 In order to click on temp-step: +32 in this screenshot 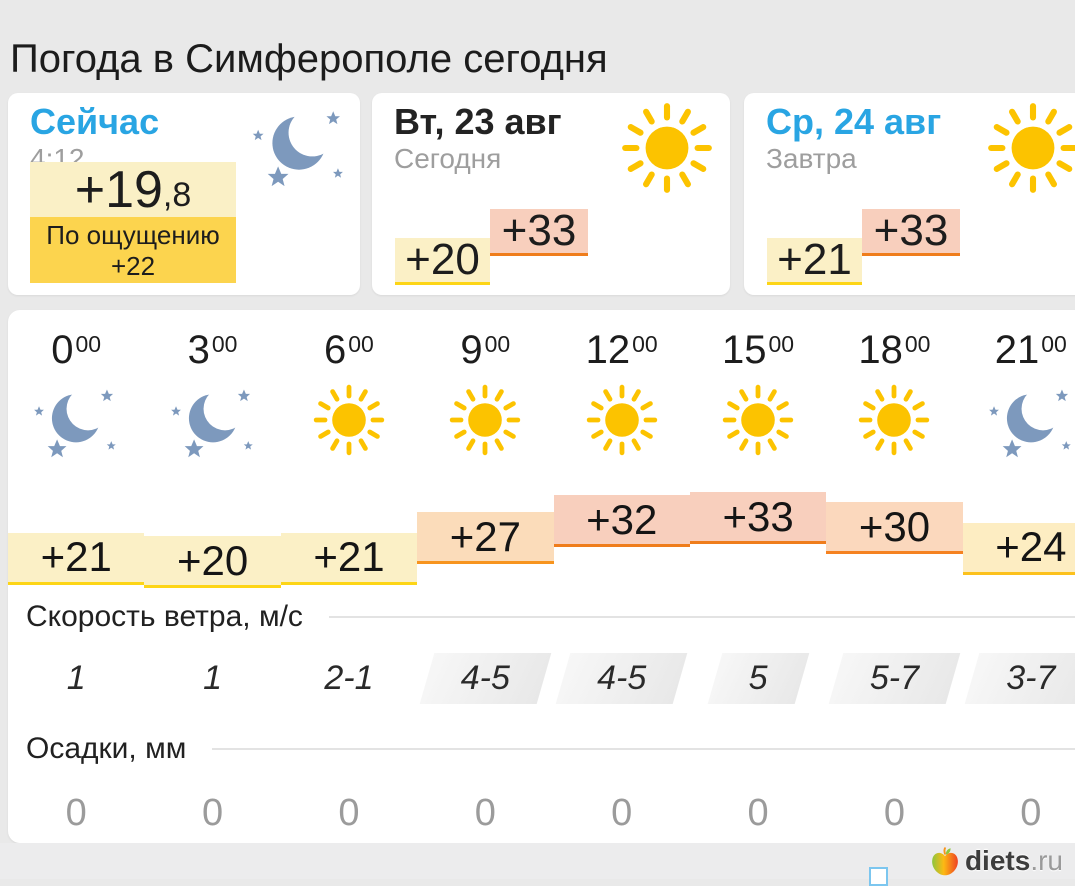, I will do `click(621, 521)`.